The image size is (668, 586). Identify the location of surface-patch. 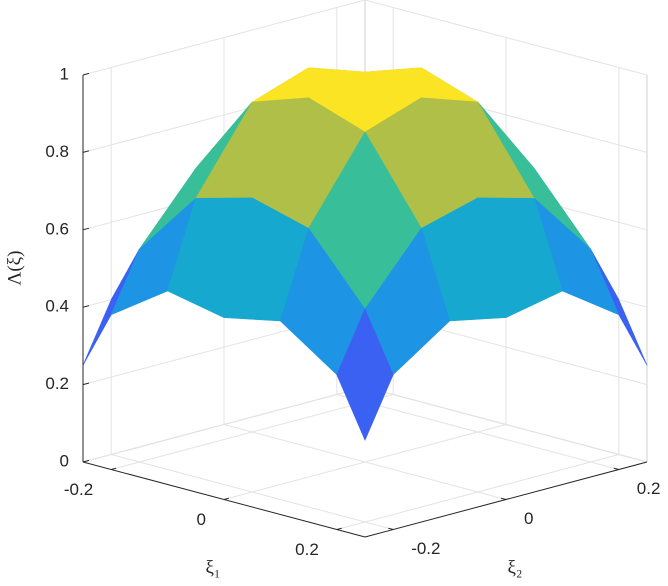
(365, 374).